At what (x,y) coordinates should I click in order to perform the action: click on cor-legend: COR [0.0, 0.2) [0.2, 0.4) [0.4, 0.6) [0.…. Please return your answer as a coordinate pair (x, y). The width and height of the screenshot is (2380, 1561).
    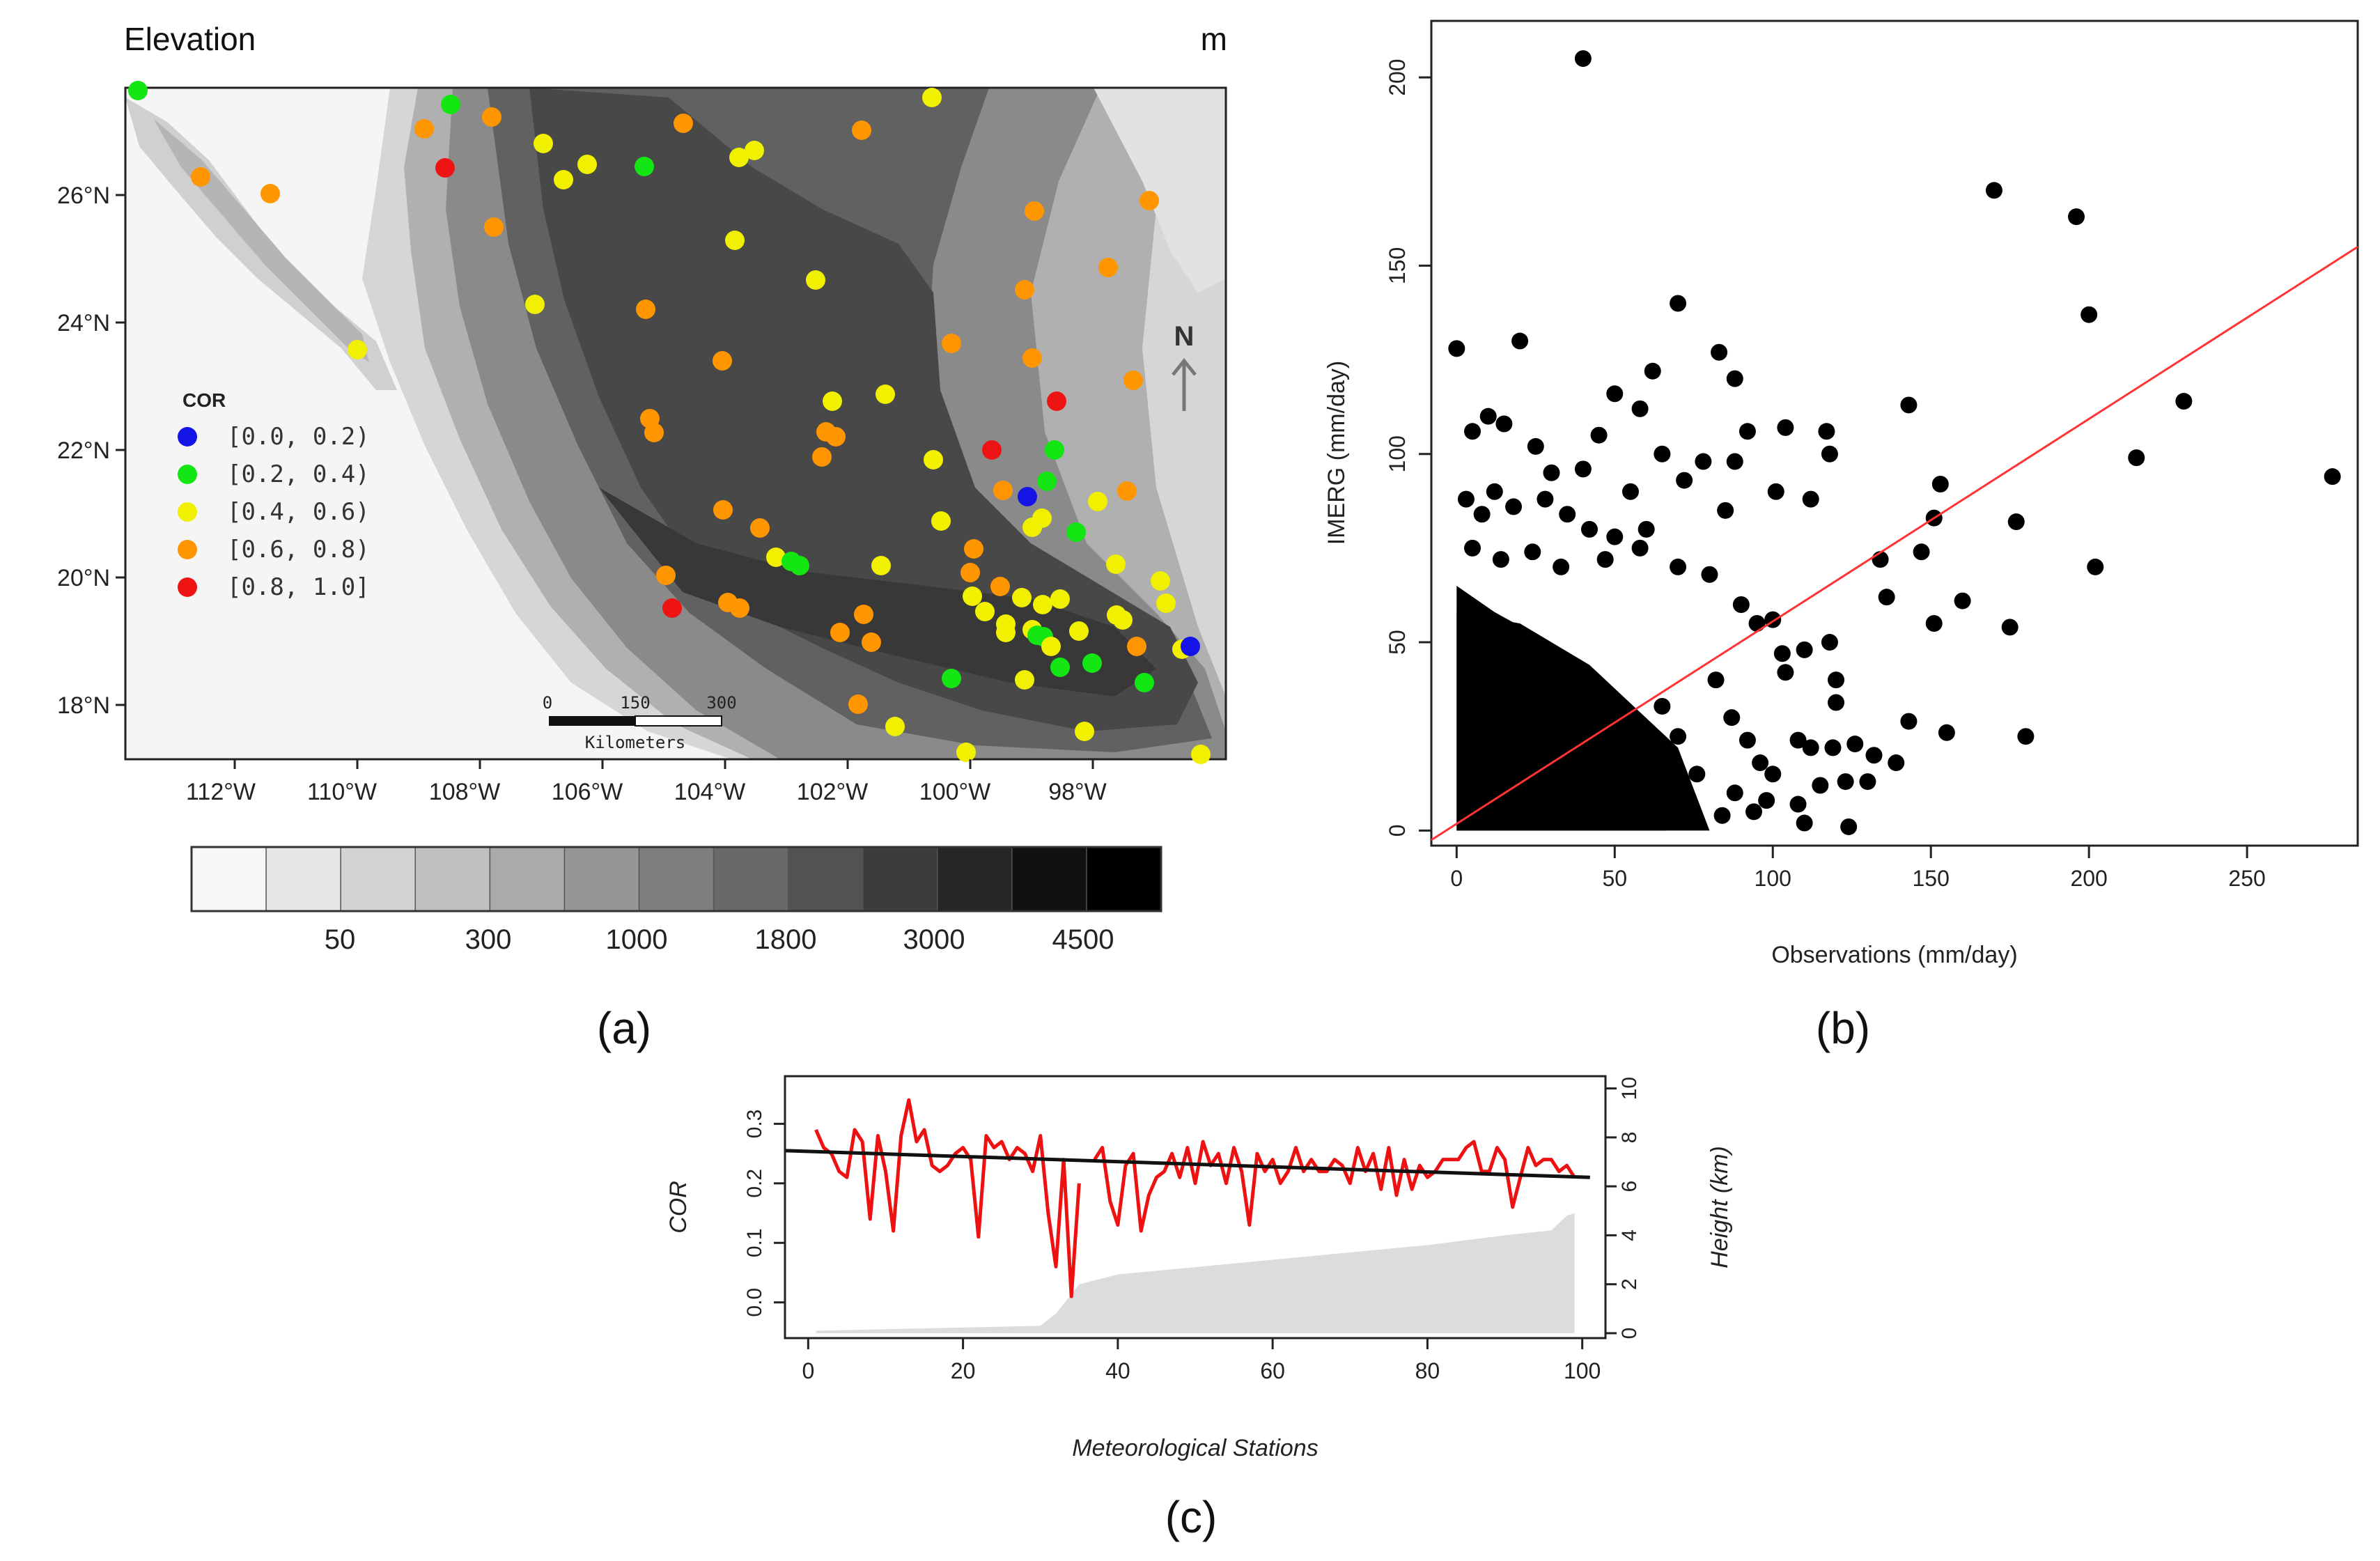
    Looking at the image, I should click on (274, 495).